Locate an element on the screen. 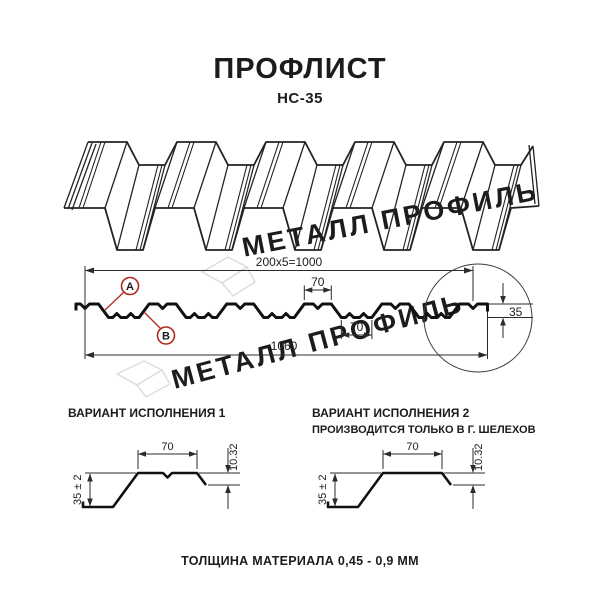  dim-module-width: 200x5=1000 is located at coordinates (289, 262).